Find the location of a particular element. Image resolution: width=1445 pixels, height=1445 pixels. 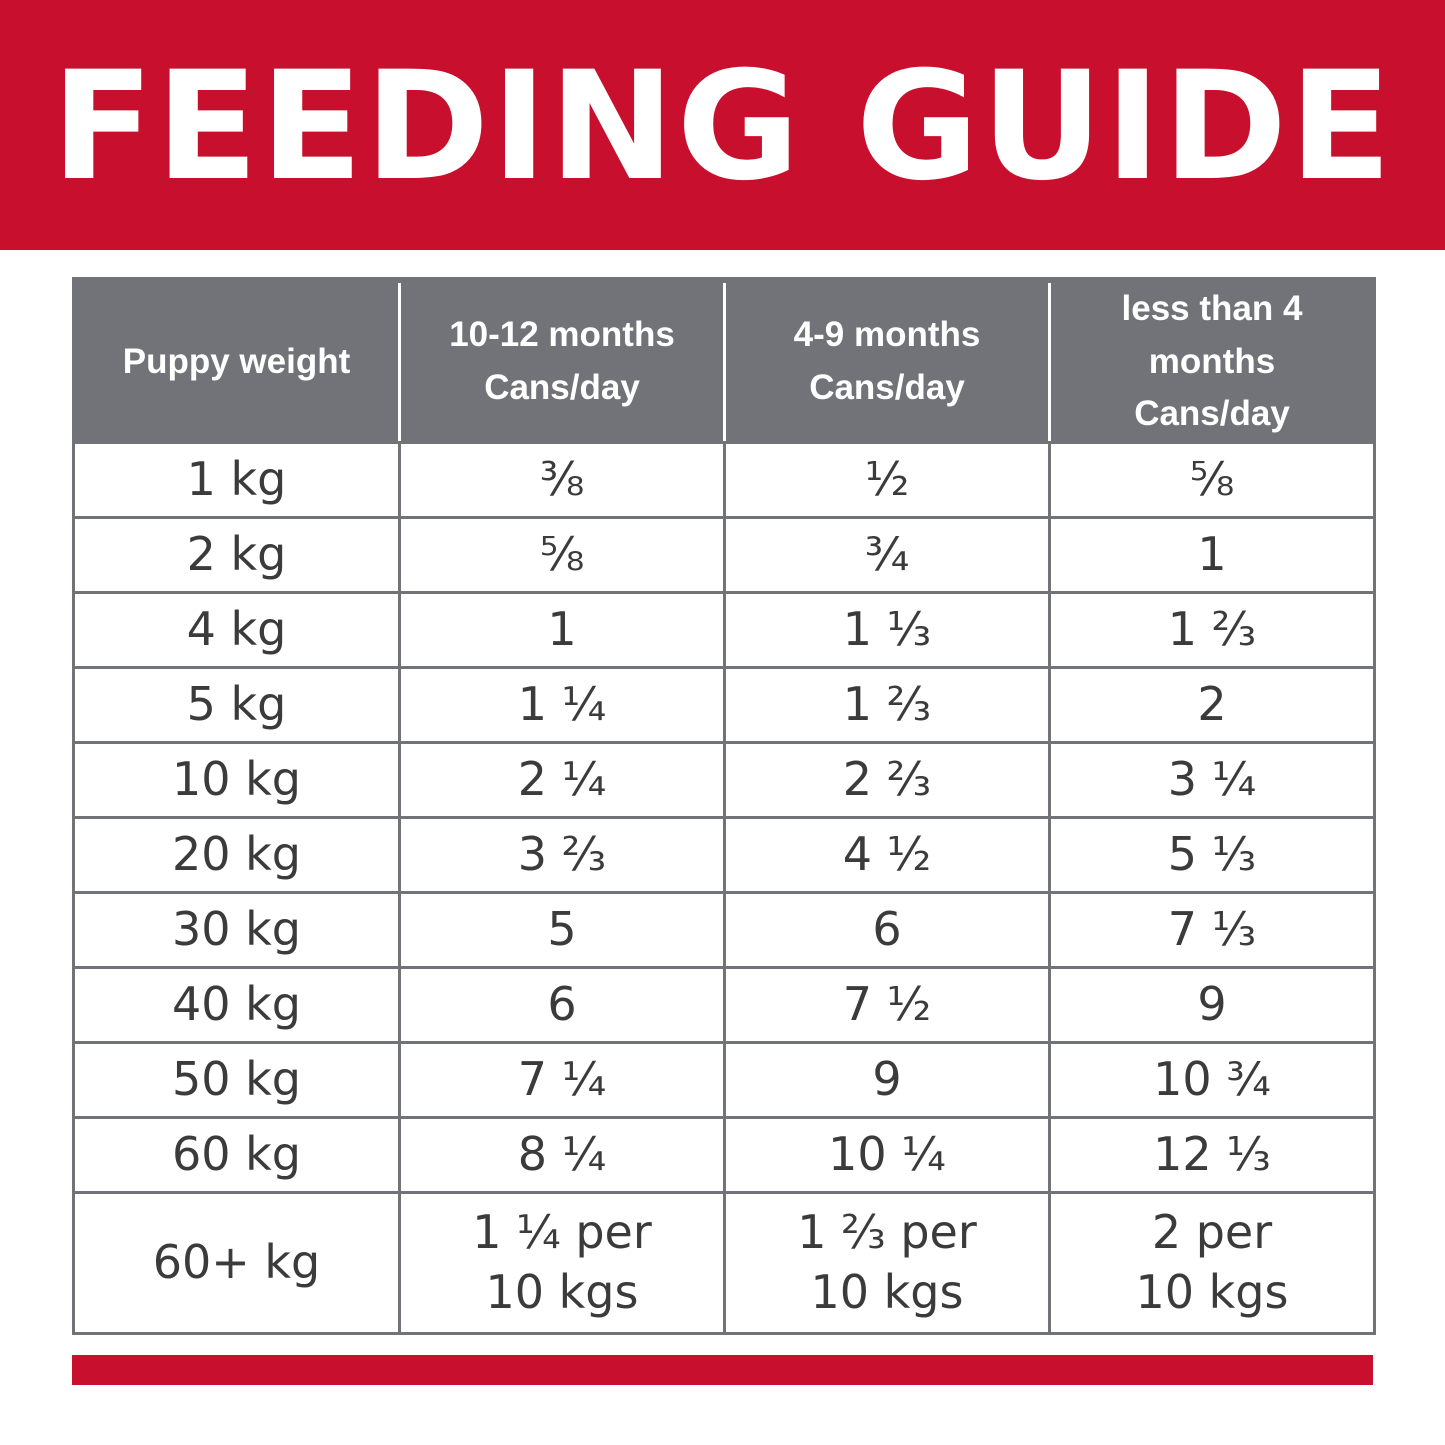

cans-lt4-cell: 12 ⅓ is located at coordinates (1212, 1155).